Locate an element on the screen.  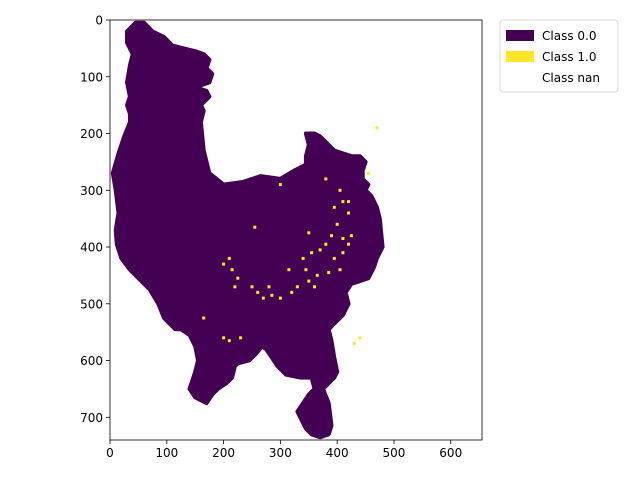
y-tick-label-700: 700 is located at coordinates (91, 418).